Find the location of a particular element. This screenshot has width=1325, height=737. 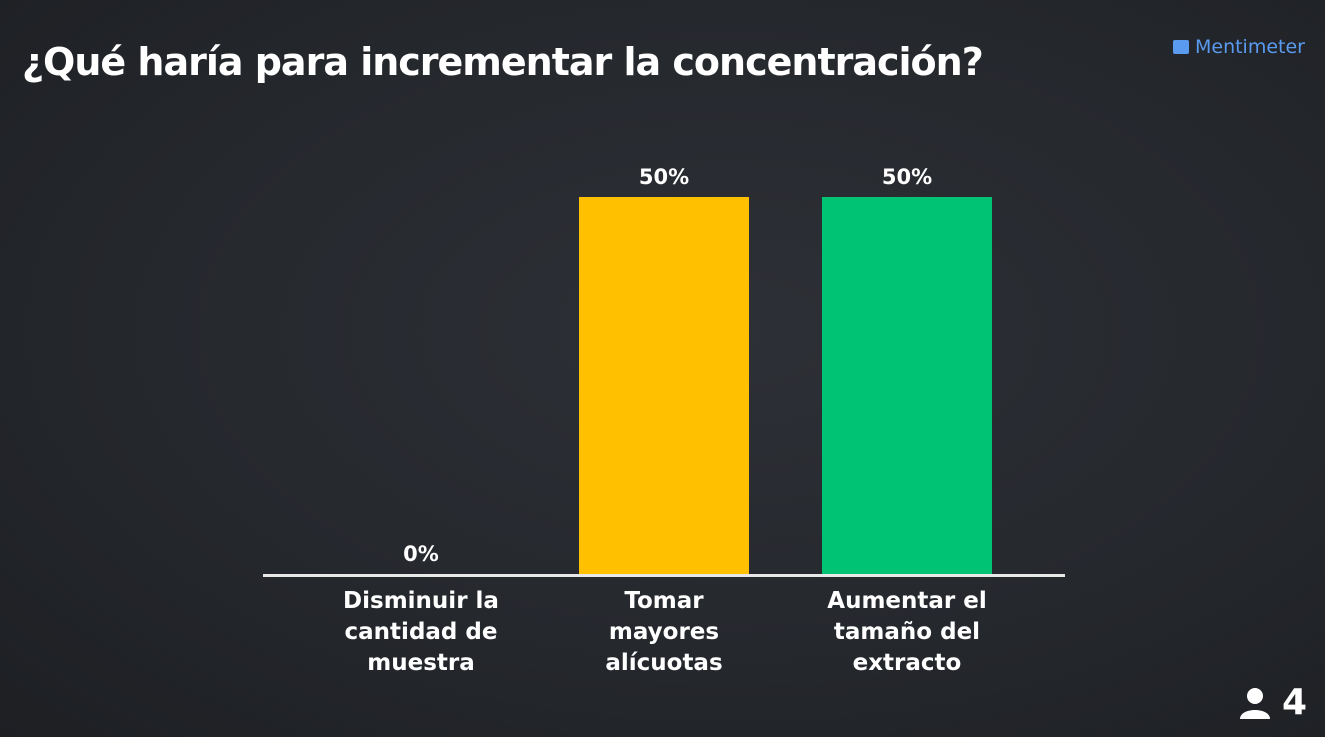

category-label: Disminuir la cantidad de muestra is located at coordinates (421, 632).